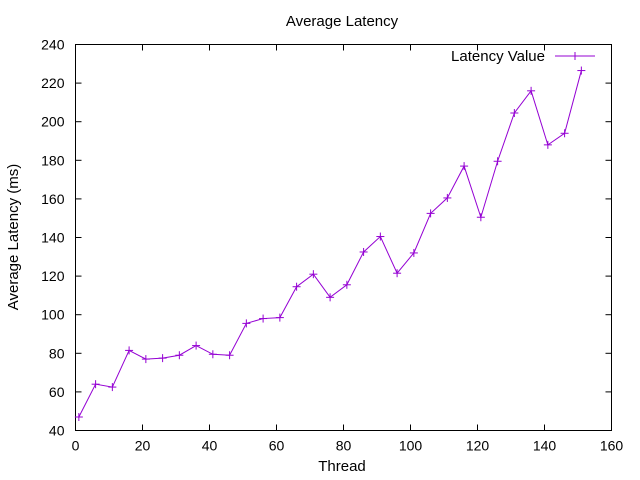 The height and width of the screenshot is (480, 640). Describe the element at coordinates (411, 446) in the screenshot. I see `x-tick-label: 100` at that location.